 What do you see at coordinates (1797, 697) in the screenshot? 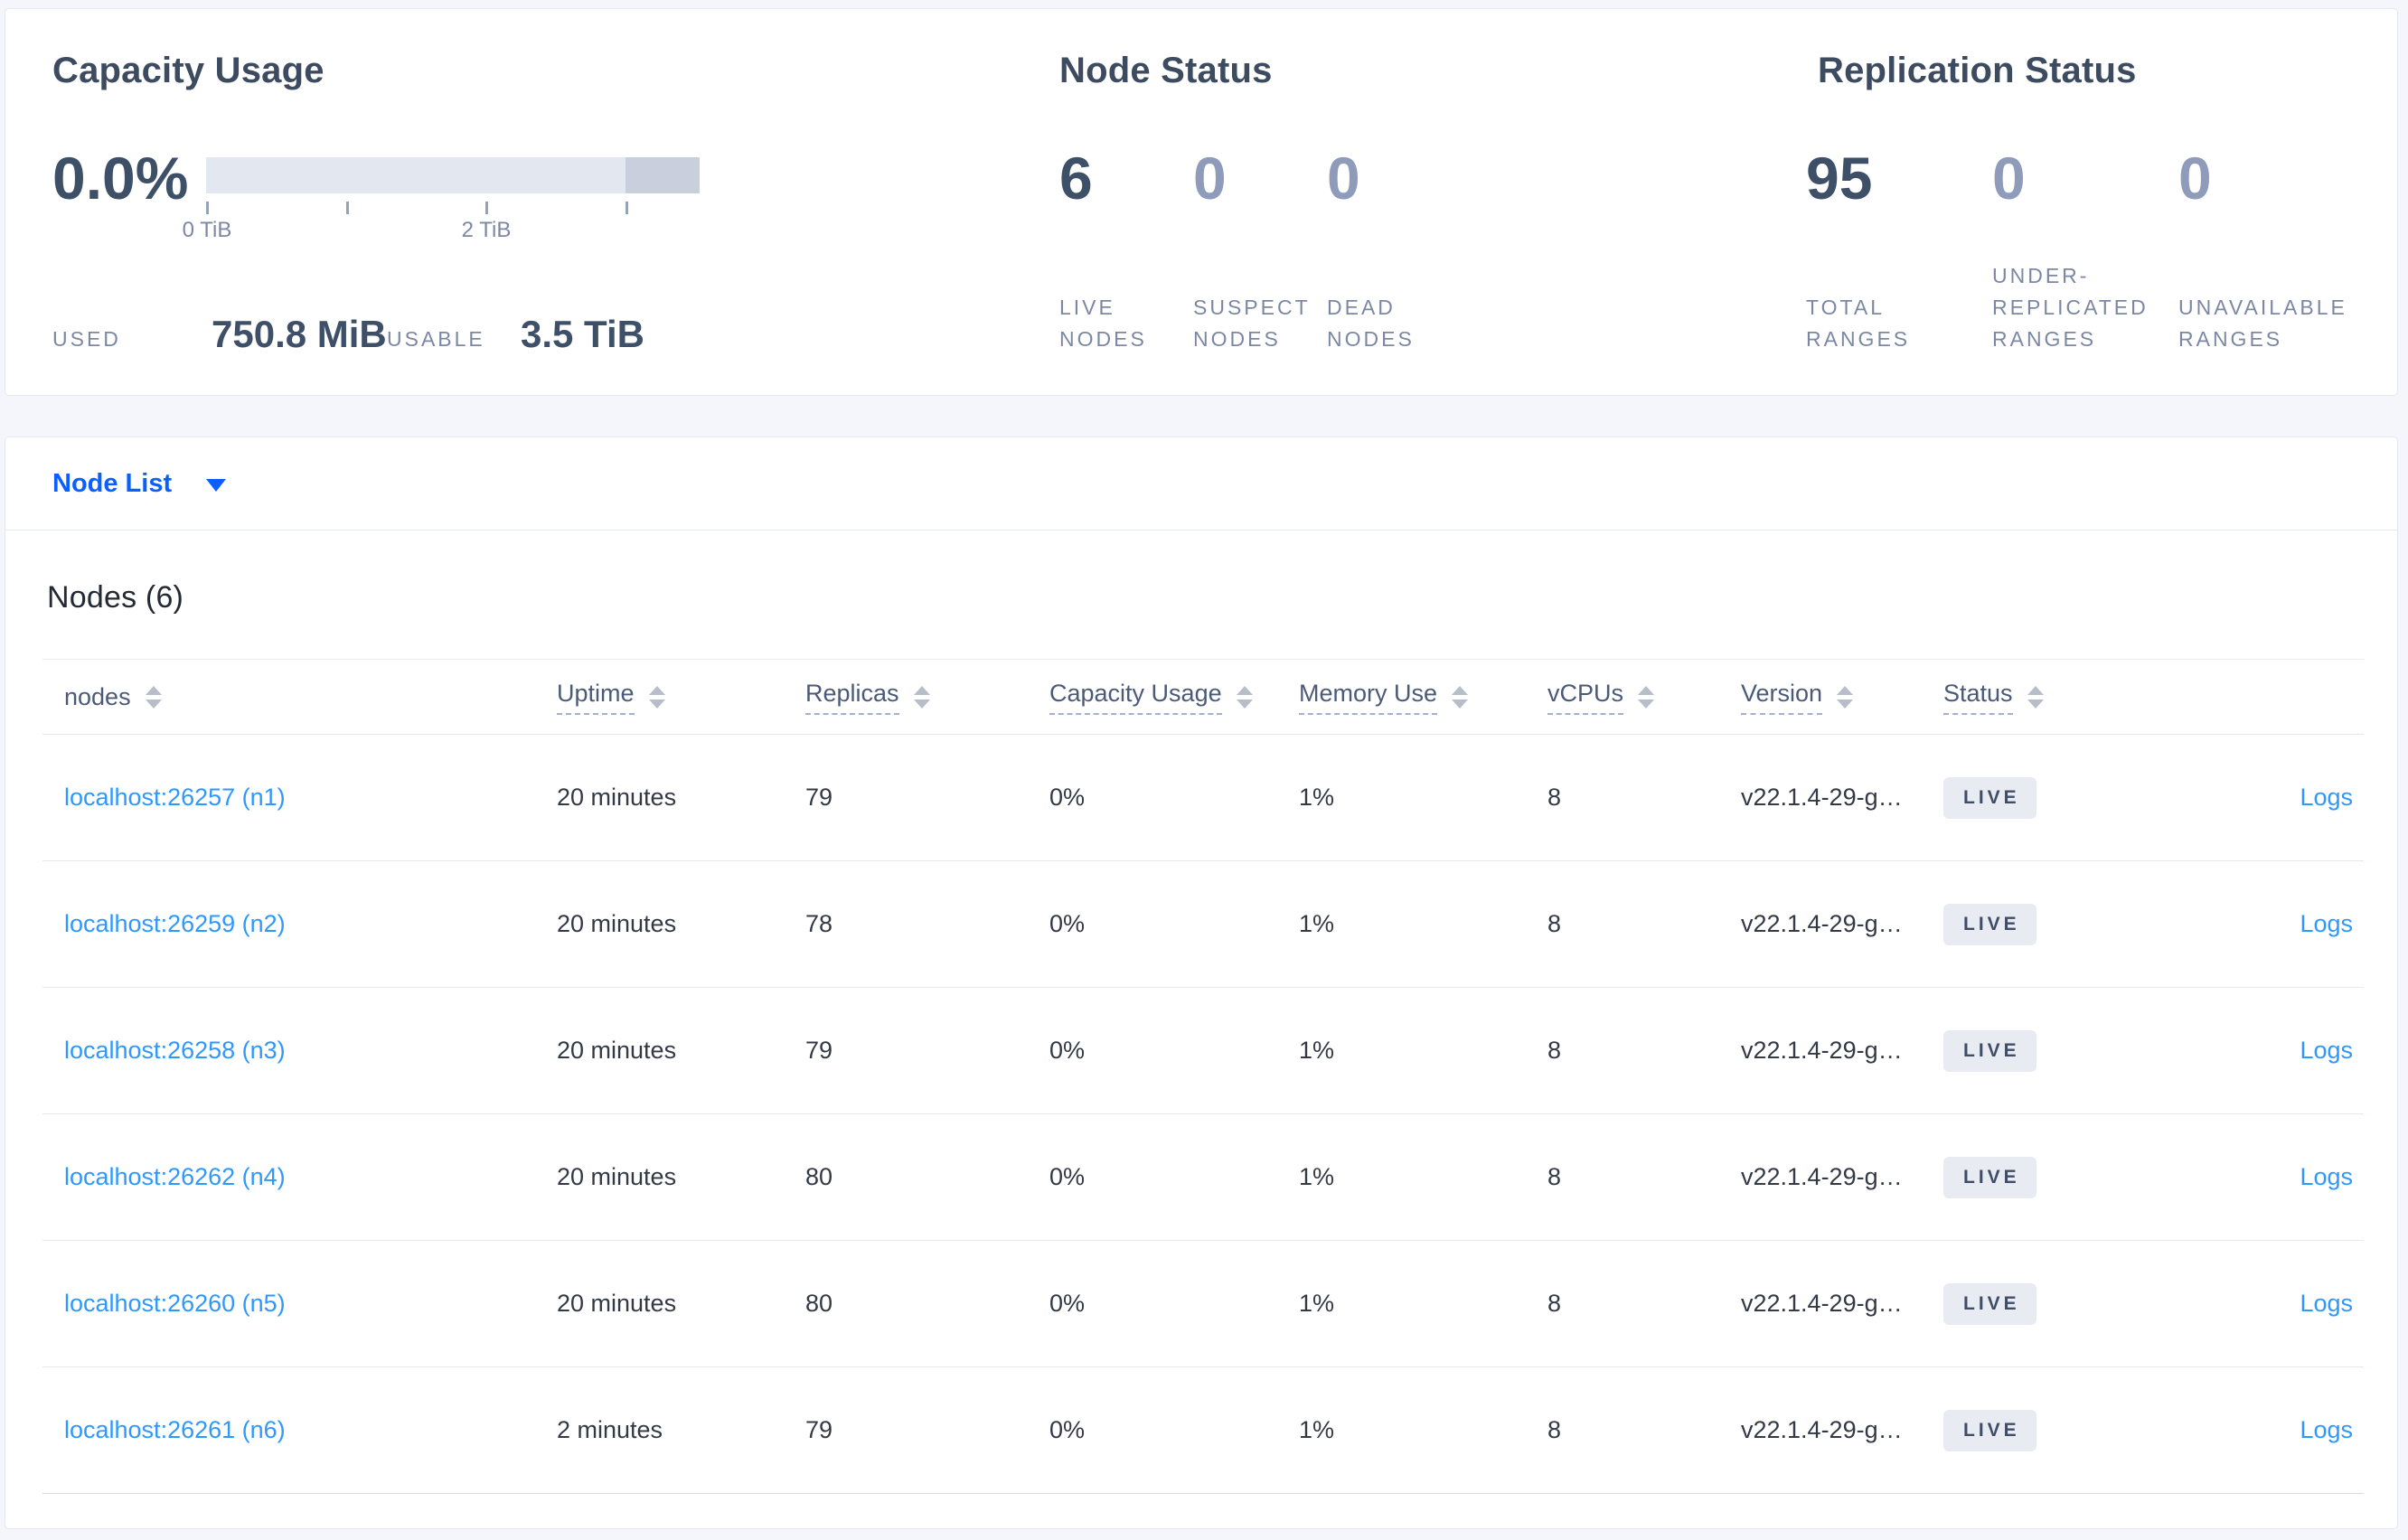
I see `column-header-version: Version` at bounding box center [1797, 697].